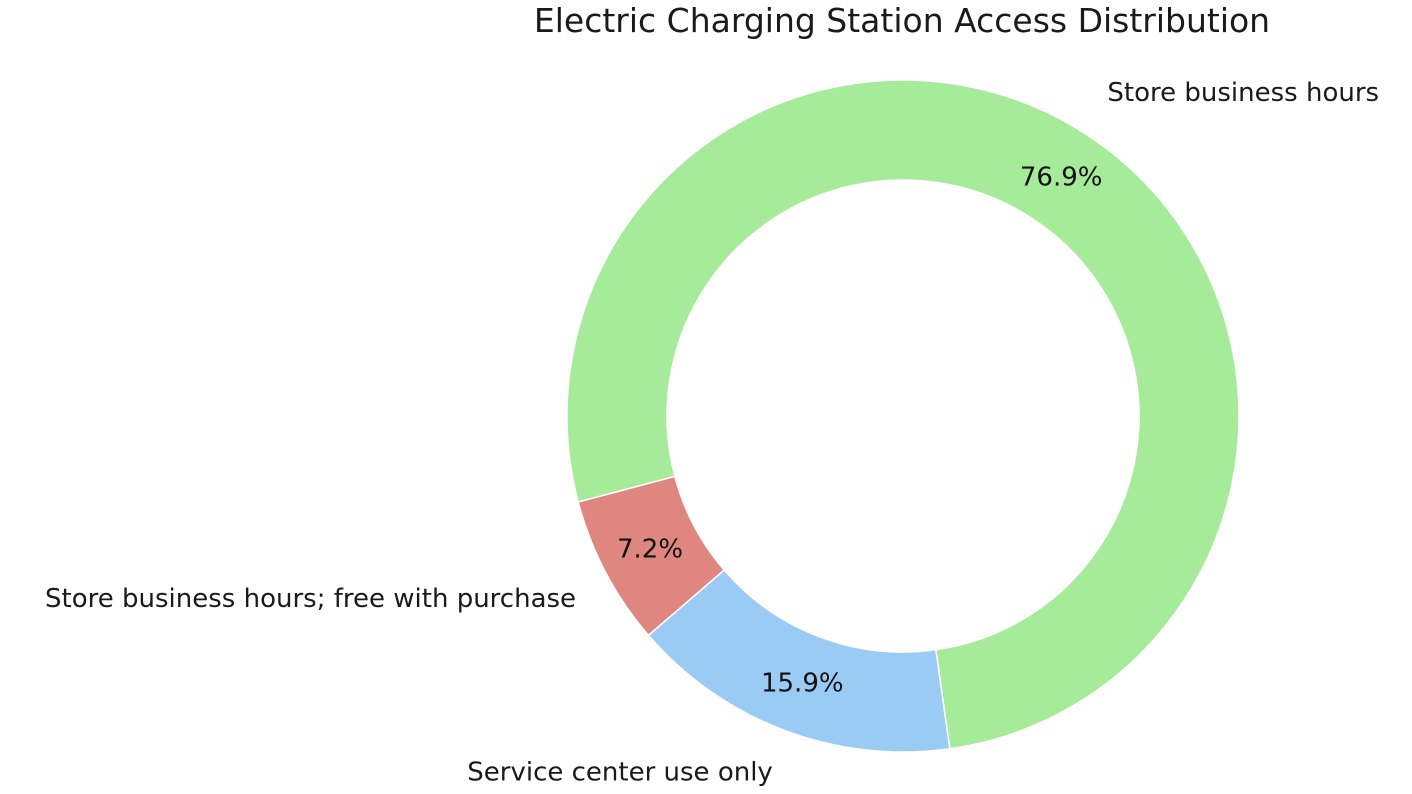 The image size is (1412, 794). Describe the element at coordinates (620, 772) in the screenshot. I see `slice-label-service-center-use-only: Service center use only` at that location.